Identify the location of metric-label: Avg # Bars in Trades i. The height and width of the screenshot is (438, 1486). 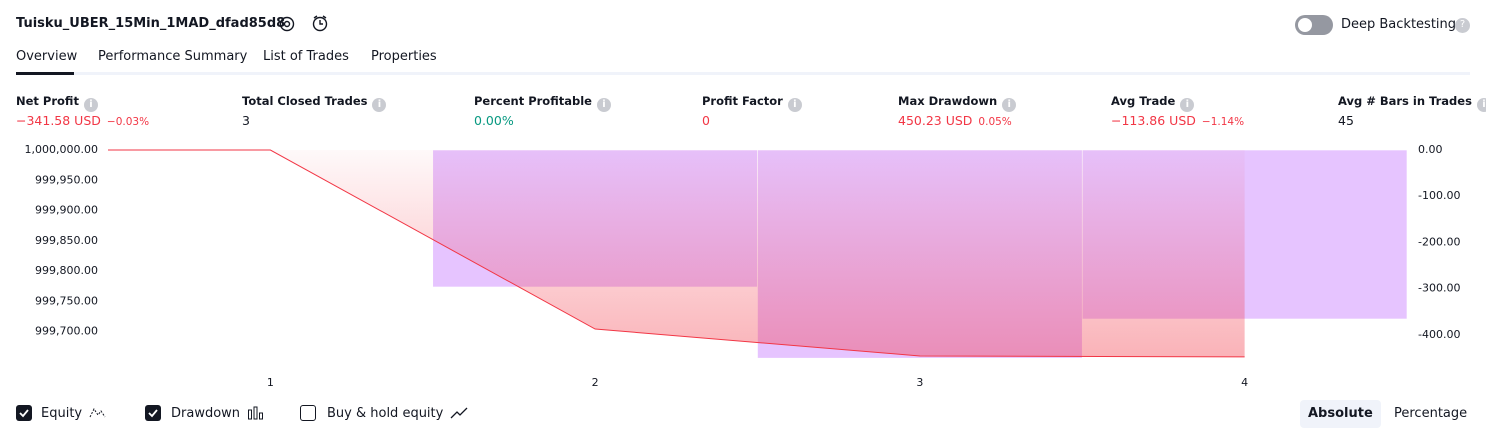
(1412, 103).